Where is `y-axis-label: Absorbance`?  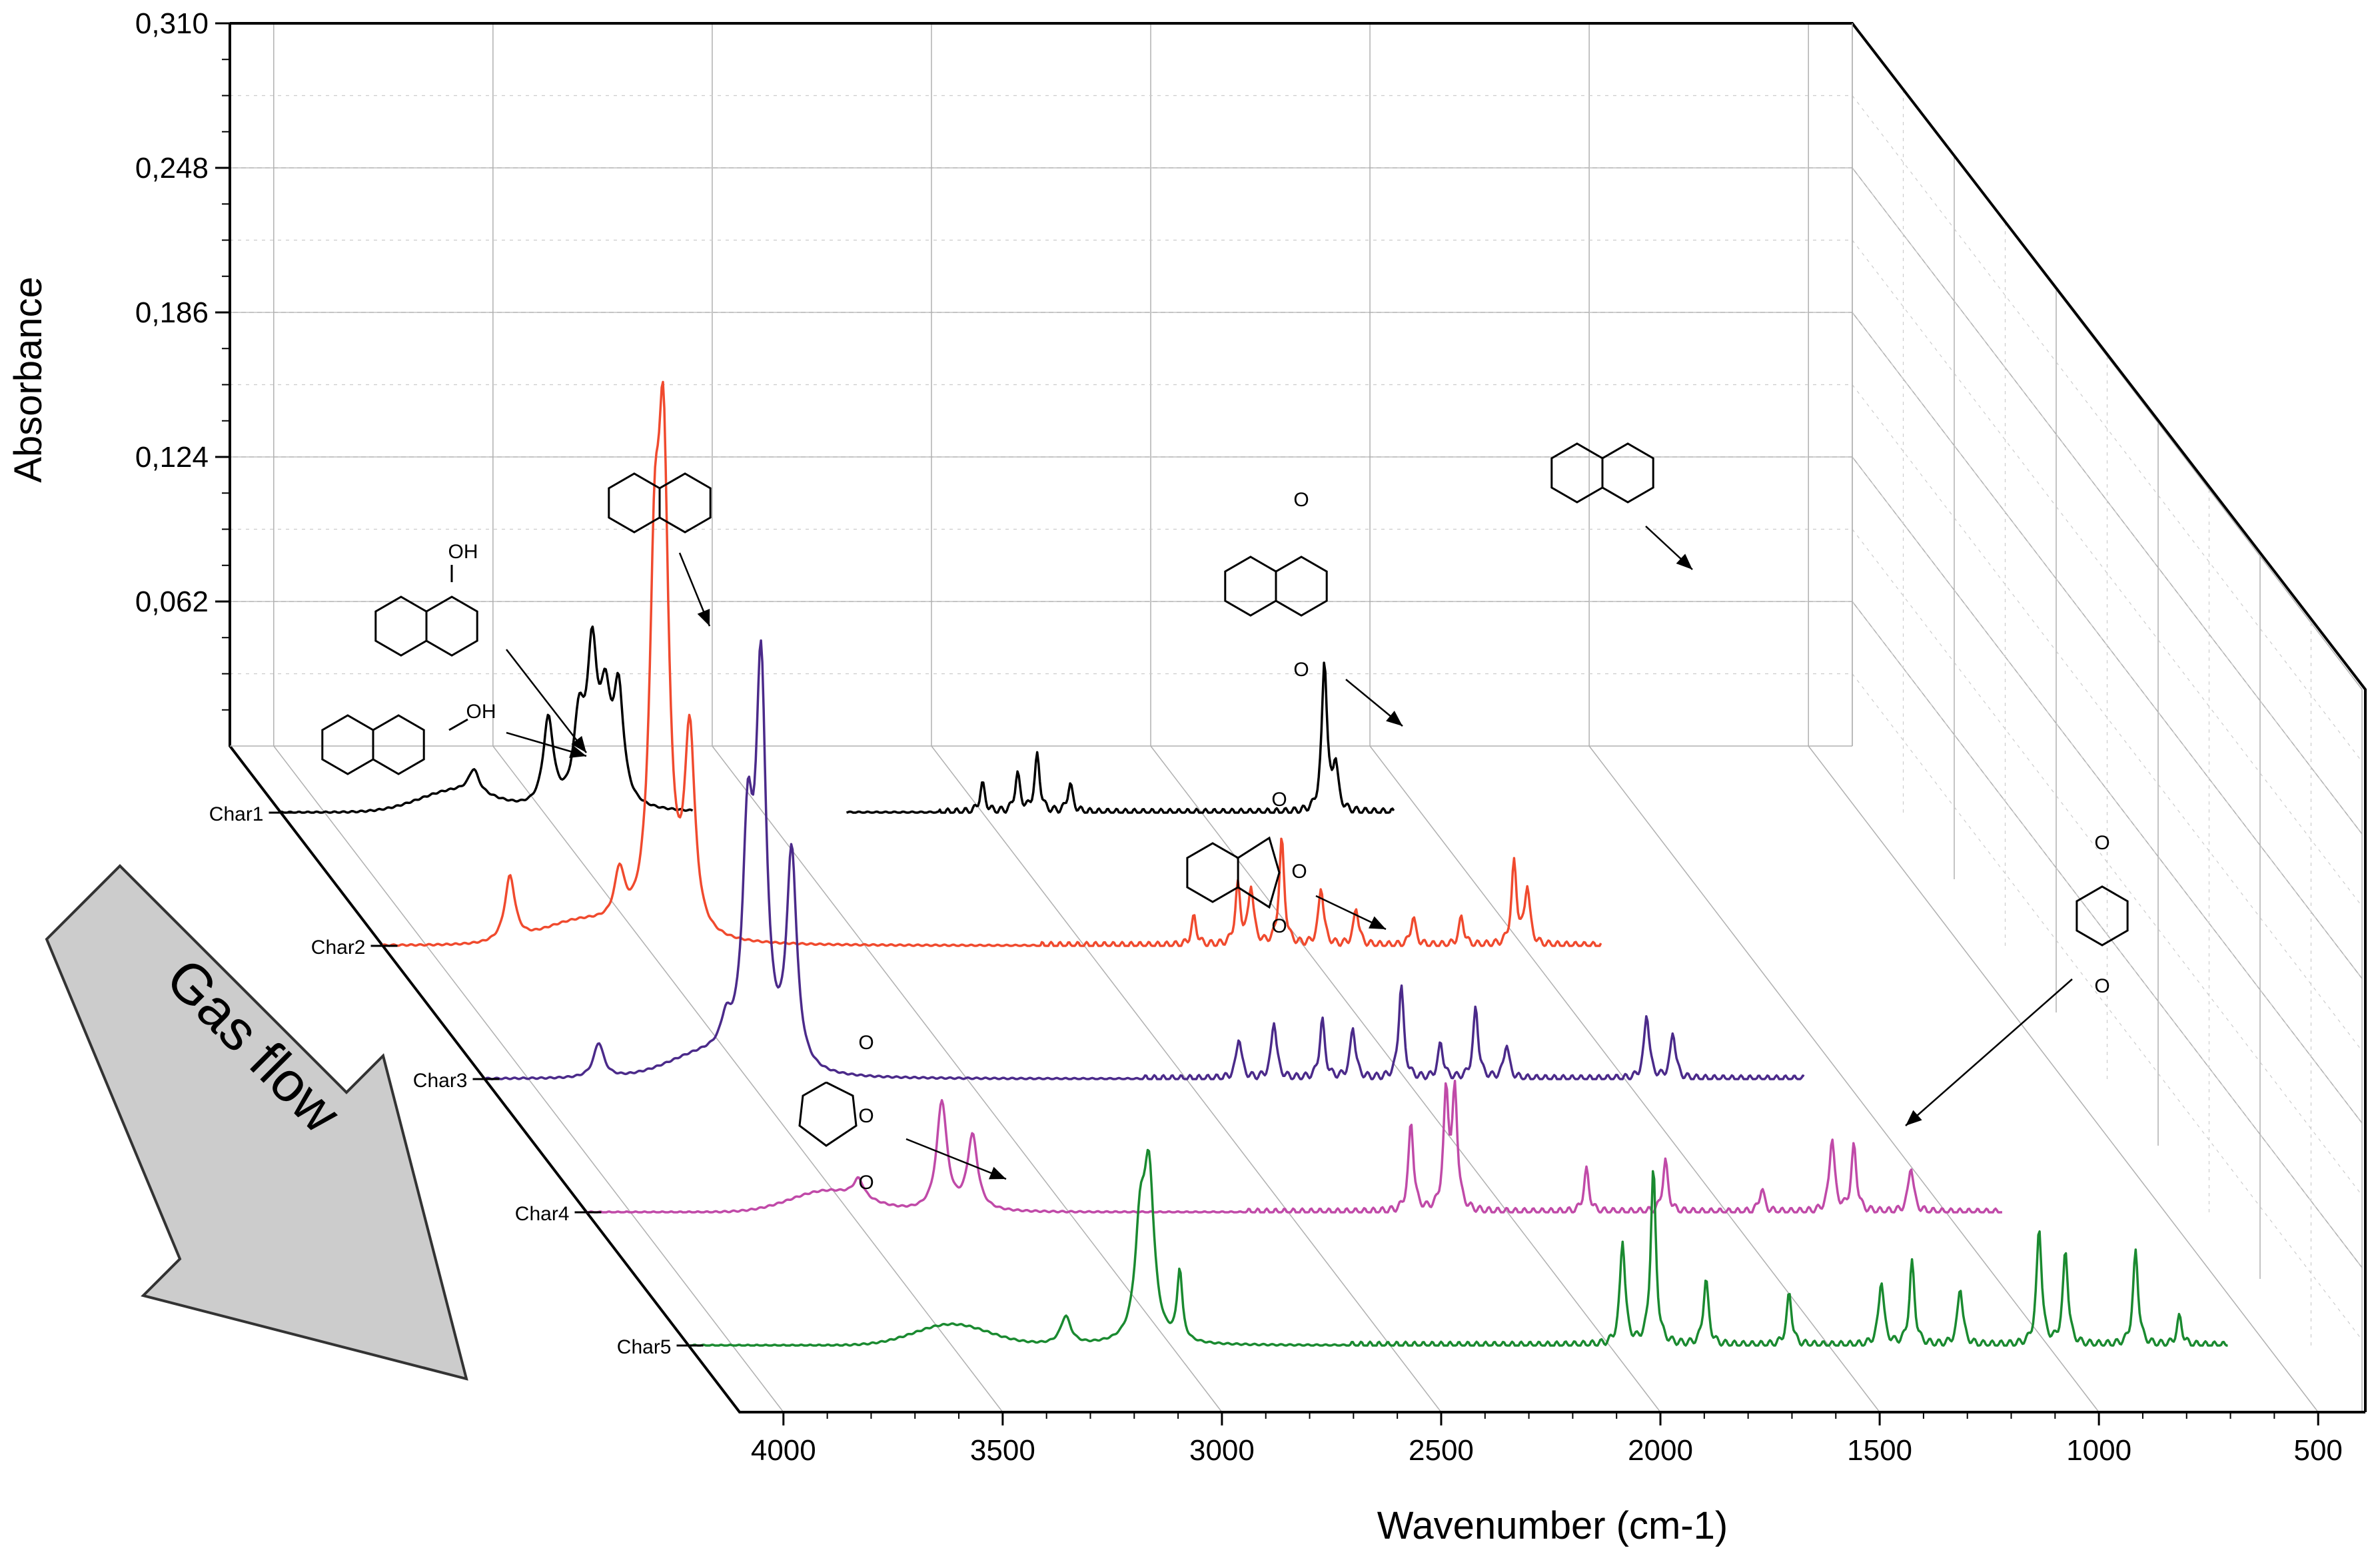
y-axis-label: Absorbance is located at coordinates (29, 379).